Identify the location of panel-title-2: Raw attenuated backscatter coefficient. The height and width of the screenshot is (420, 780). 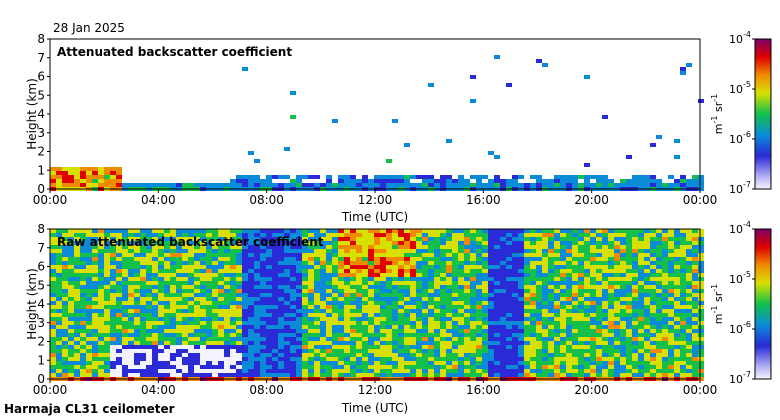
(190, 242).